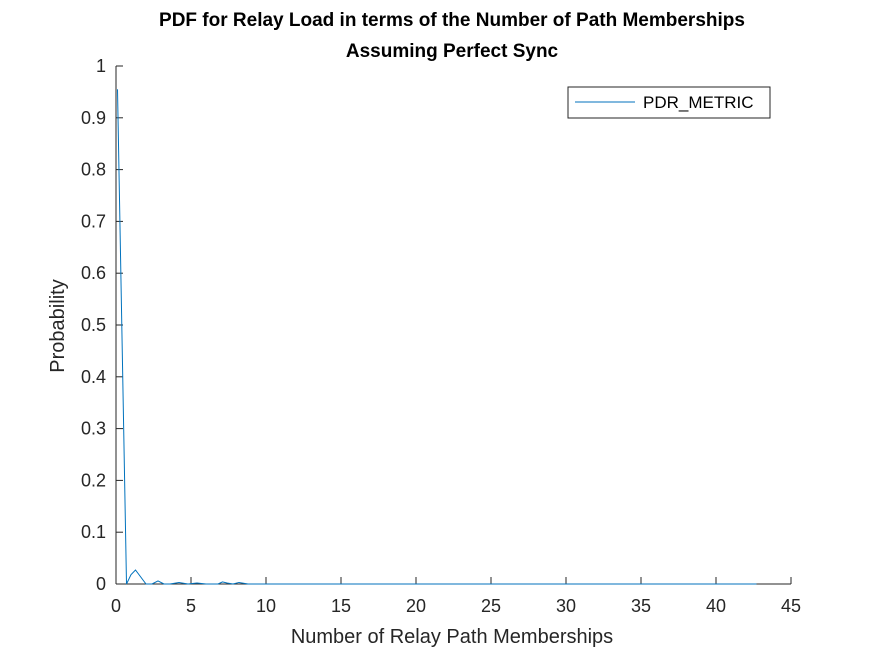 This screenshot has height=656, width=875. What do you see at coordinates (58, 325) in the screenshot?
I see `y-axis-label: Probability` at bounding box center [58, 325].